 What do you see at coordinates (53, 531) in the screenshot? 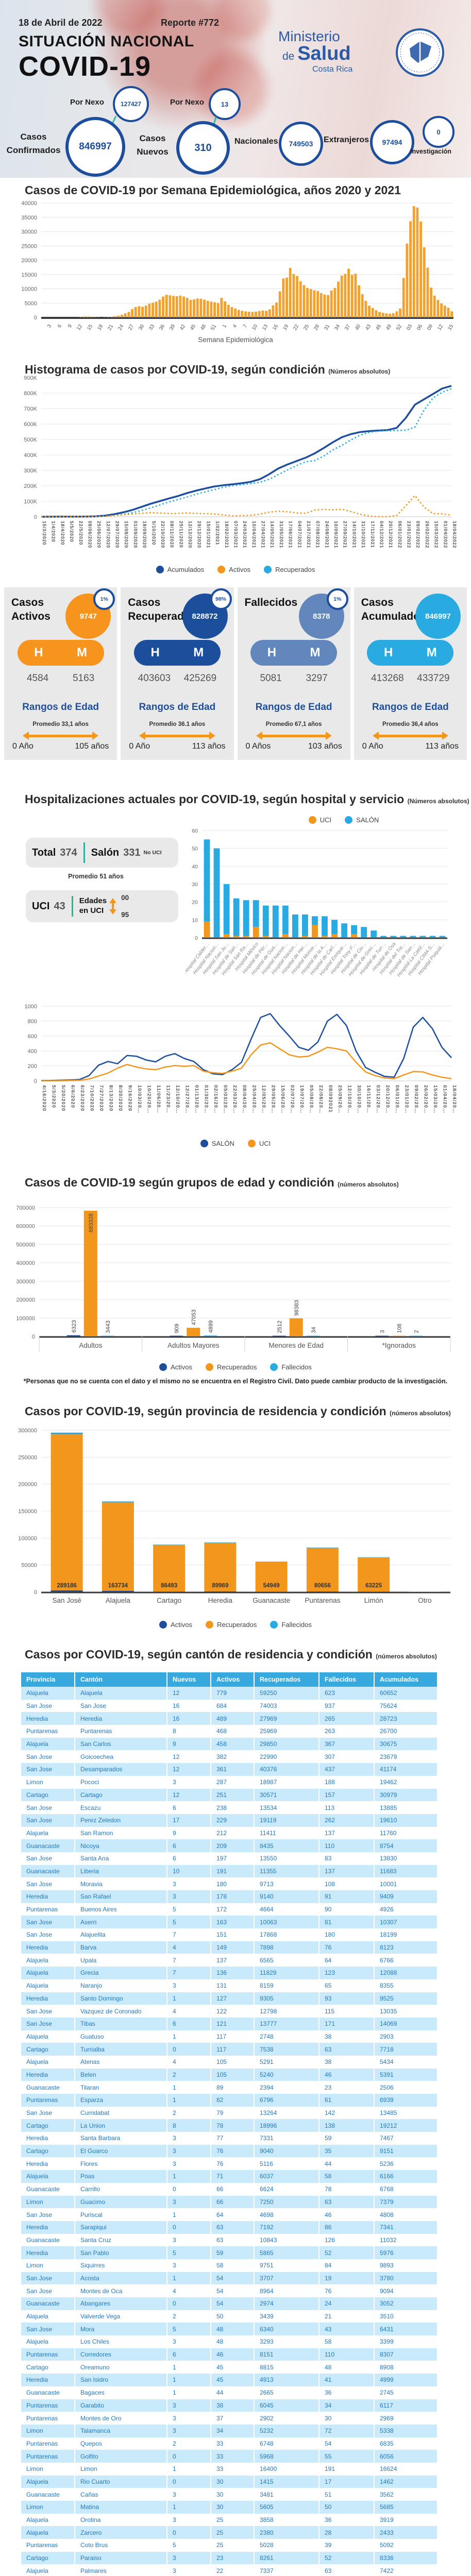
I see `svg-text: 1/4/2020` at bounding box center [53, 531].